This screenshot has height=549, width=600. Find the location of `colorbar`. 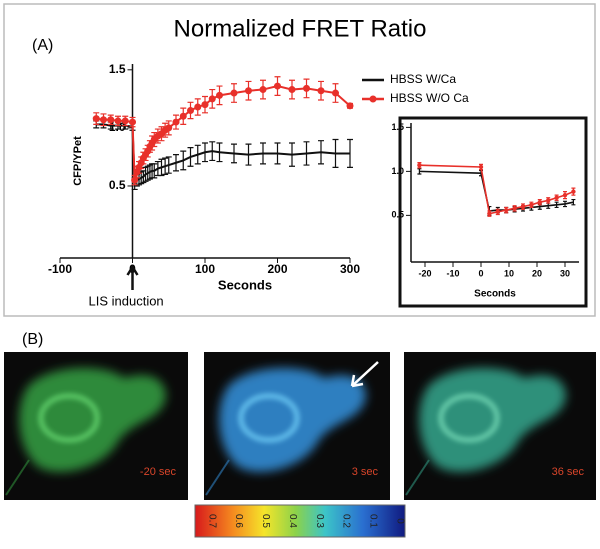

colorbar is located at coordinates (300, 521).